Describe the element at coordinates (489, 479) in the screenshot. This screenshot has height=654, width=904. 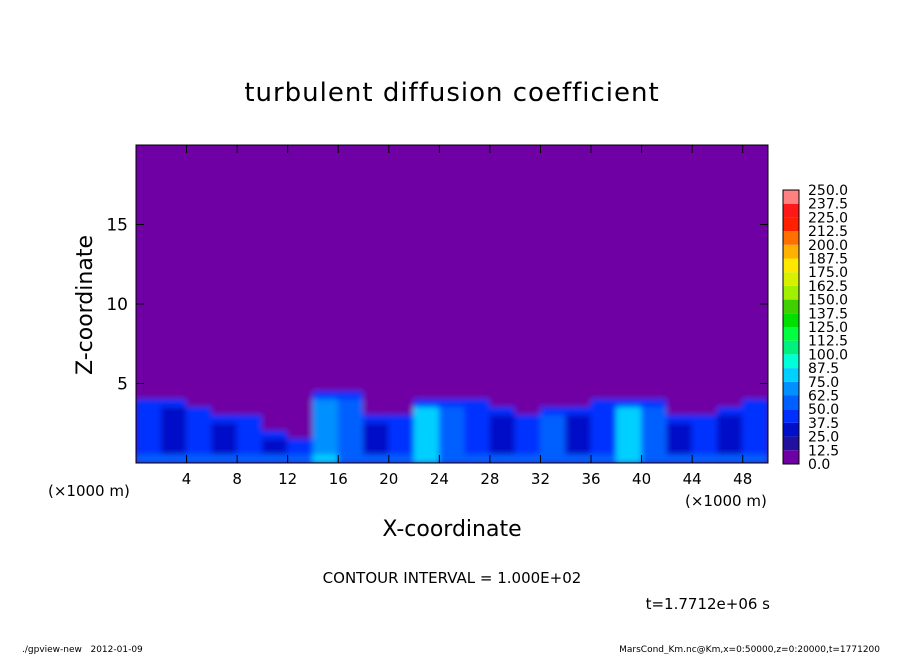
I see `x-tick-label: 28` at that location.